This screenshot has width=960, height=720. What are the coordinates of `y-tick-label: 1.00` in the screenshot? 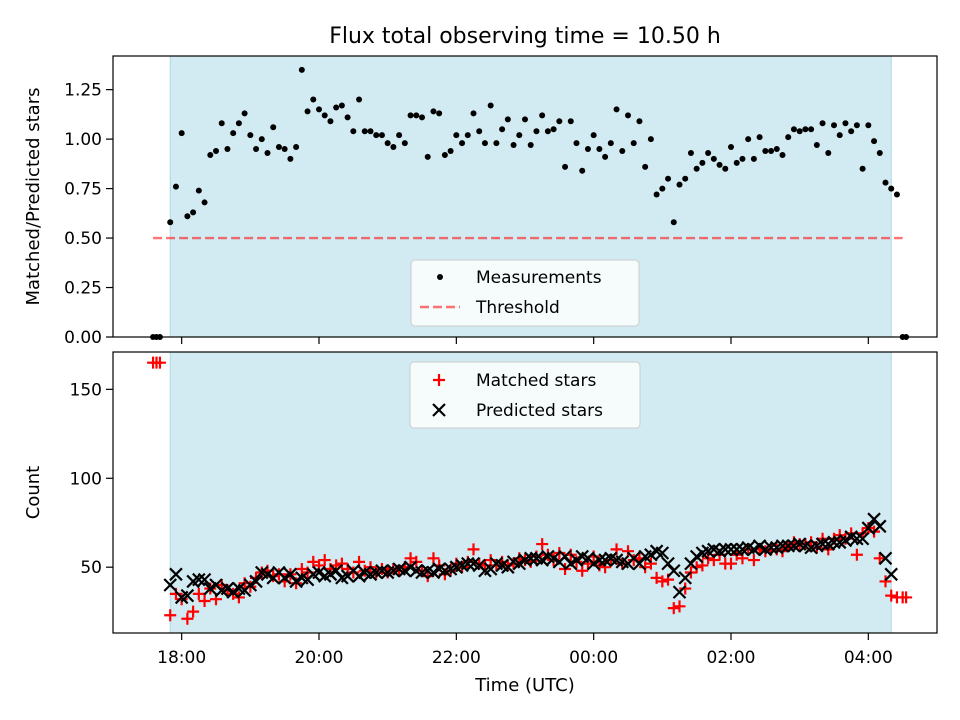 It's located at (83, 140).